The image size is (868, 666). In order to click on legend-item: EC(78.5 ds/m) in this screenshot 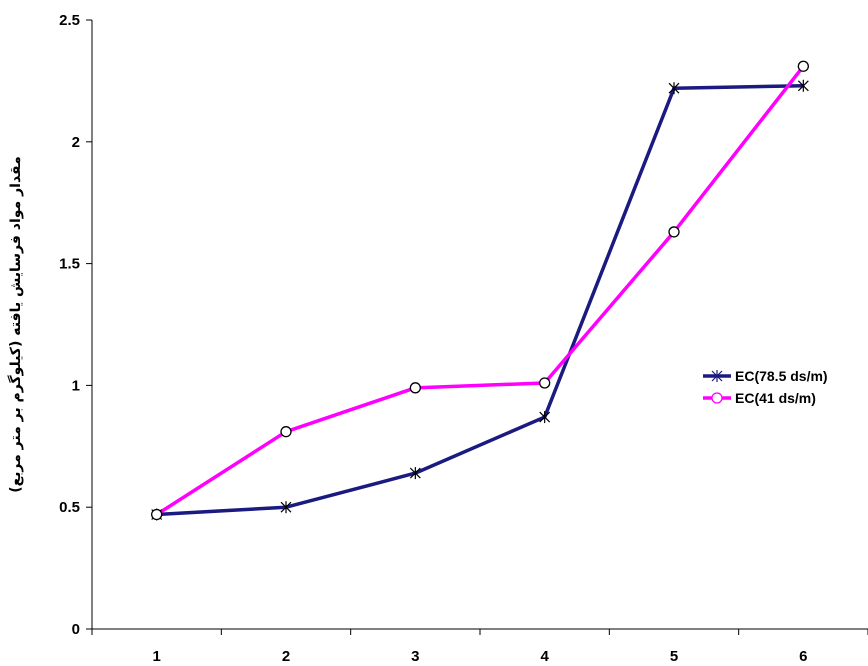, I will do `click(765, 376)`.